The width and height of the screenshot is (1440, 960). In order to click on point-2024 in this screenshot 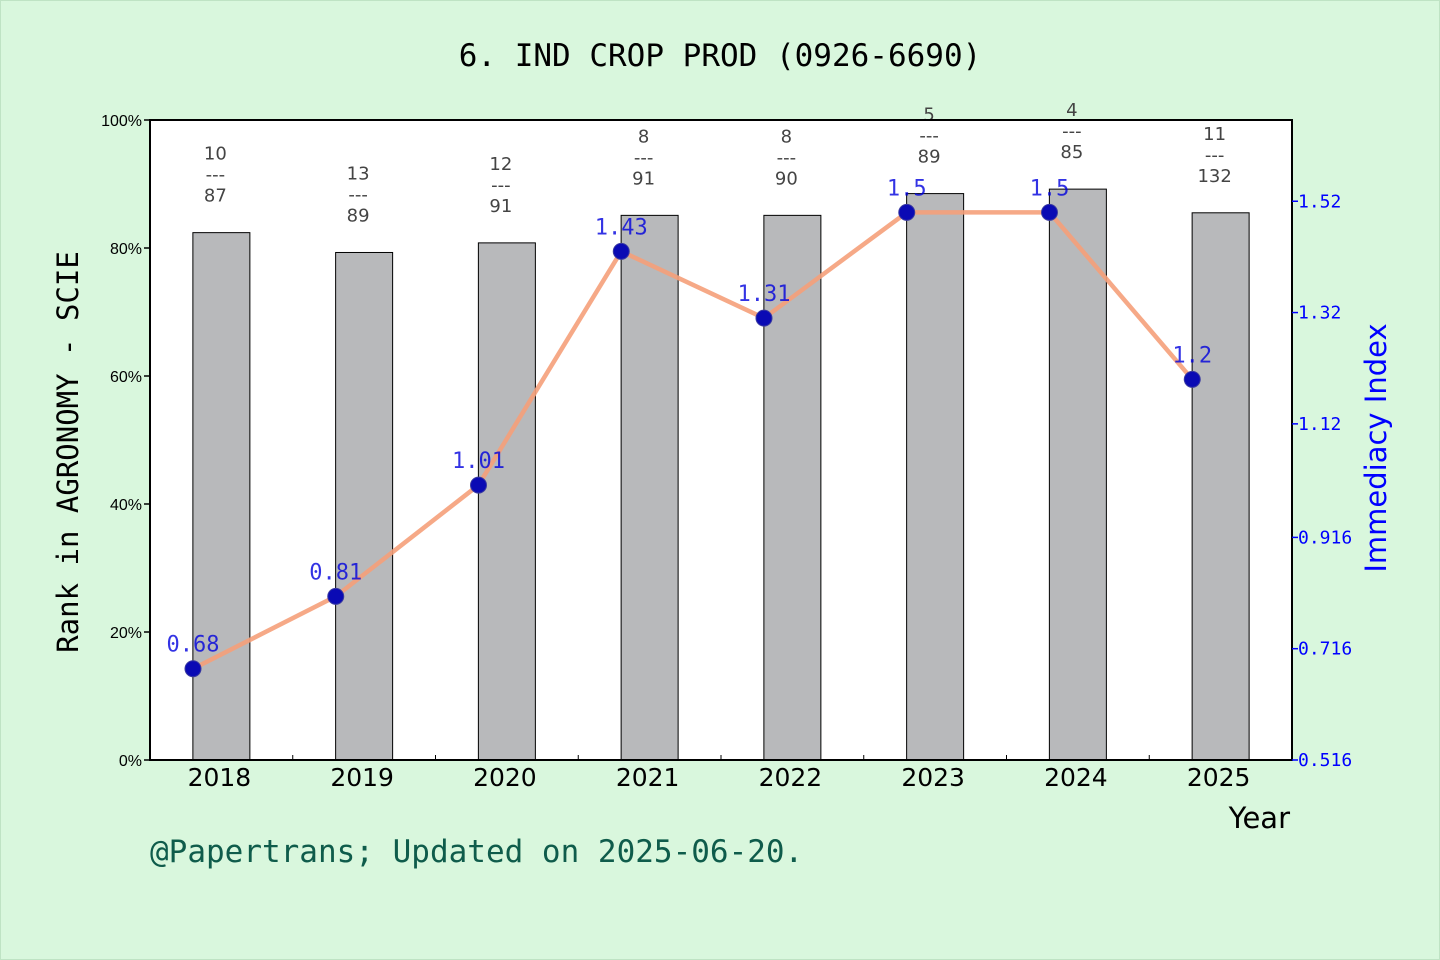, I will do `click(1049, 212)`.